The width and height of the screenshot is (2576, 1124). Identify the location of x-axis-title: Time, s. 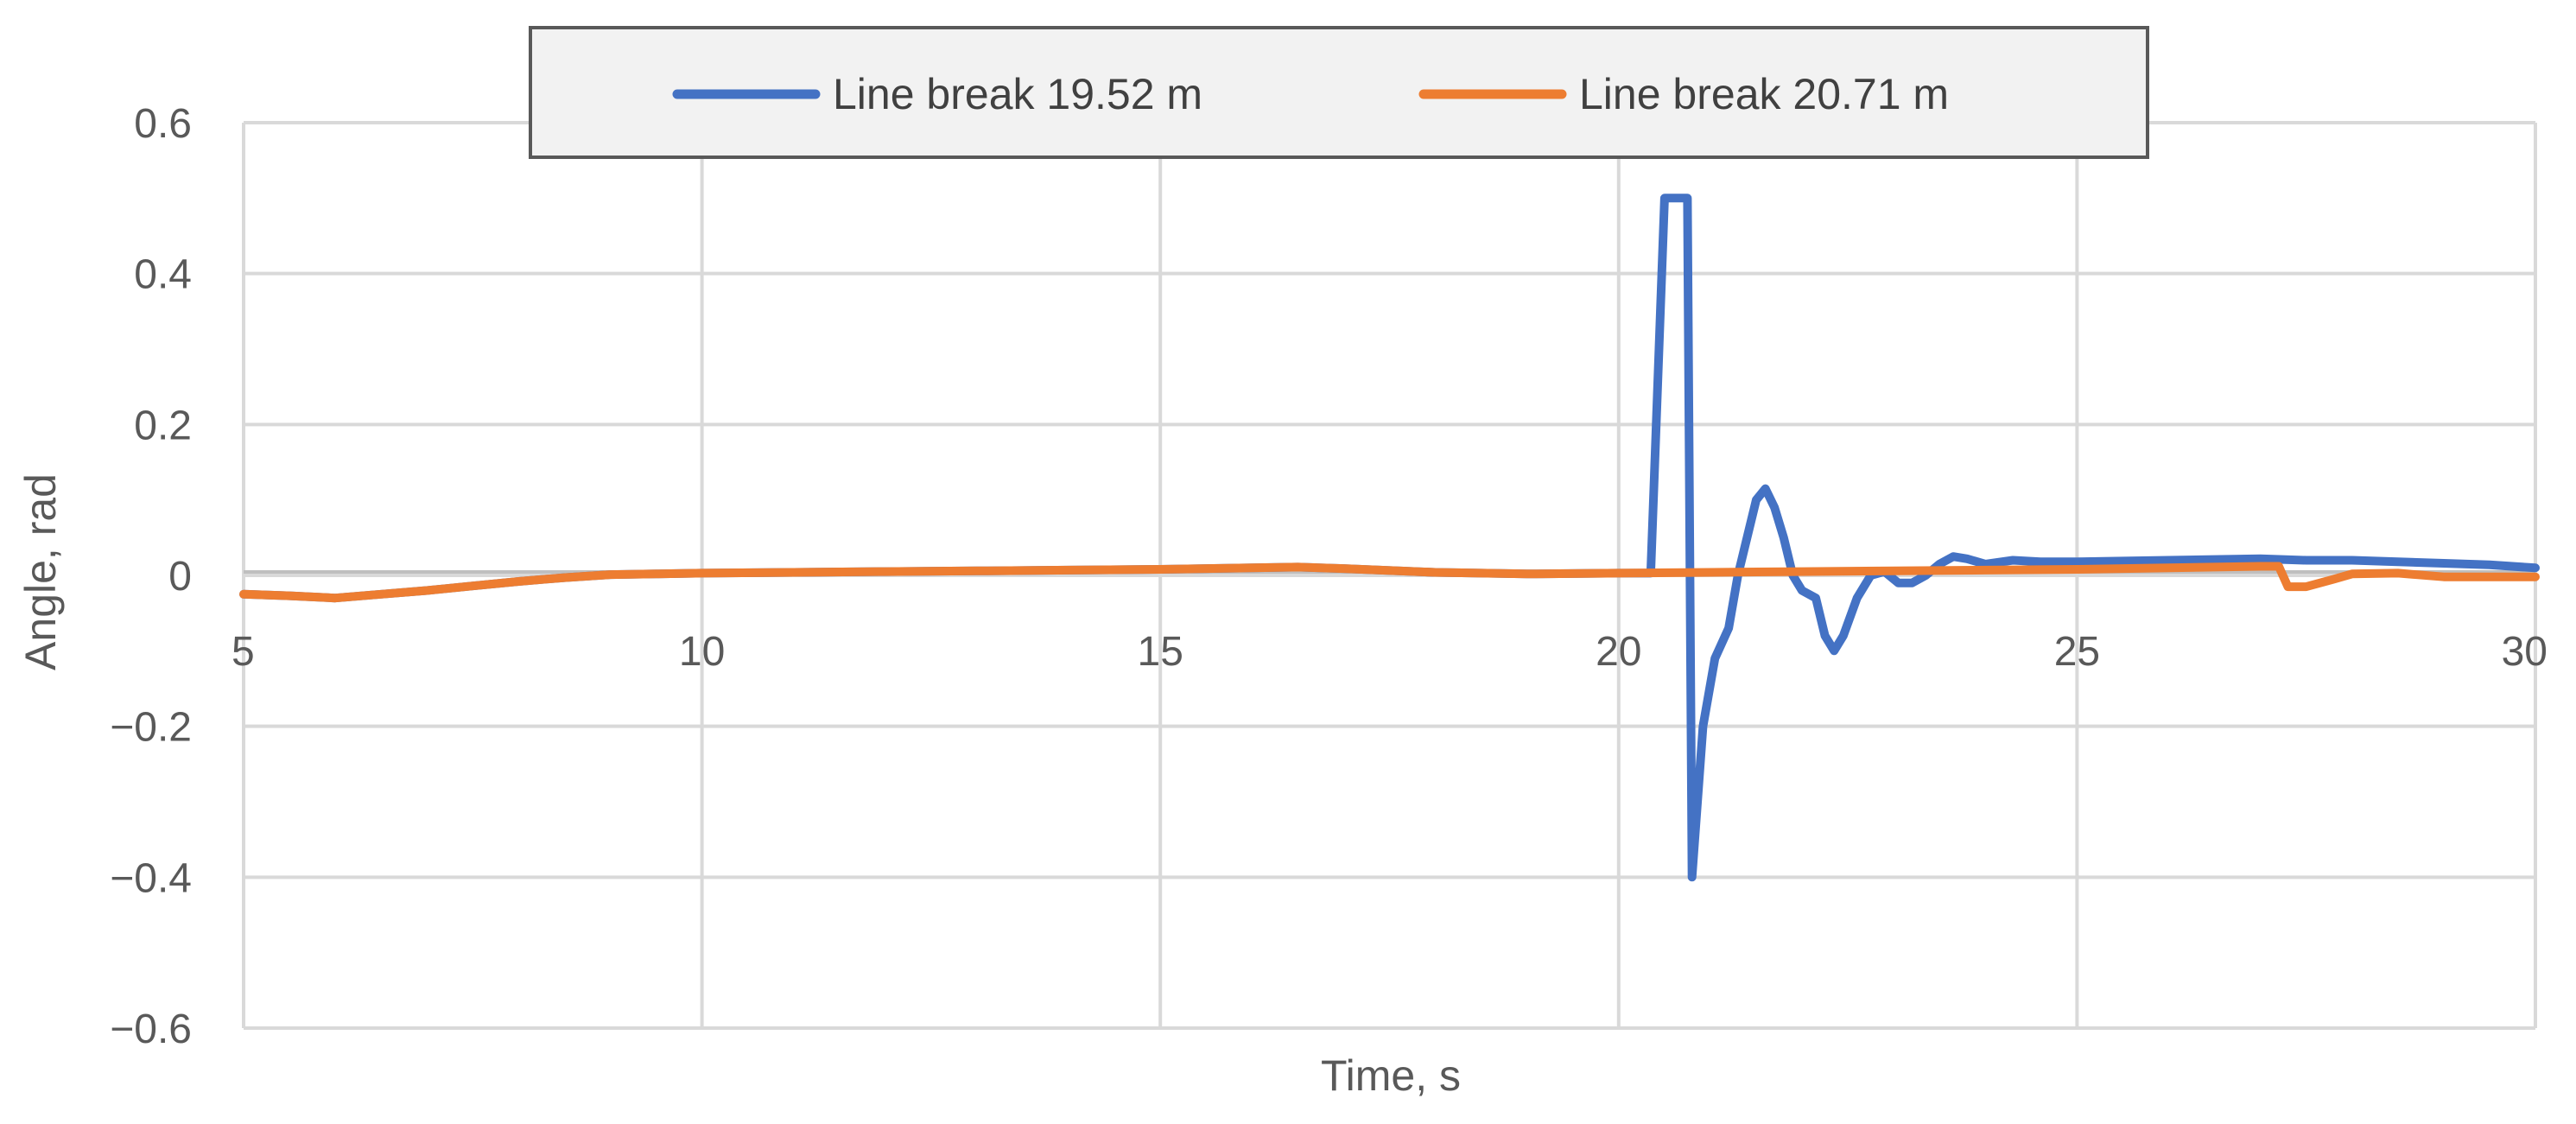
(1391, 1076).